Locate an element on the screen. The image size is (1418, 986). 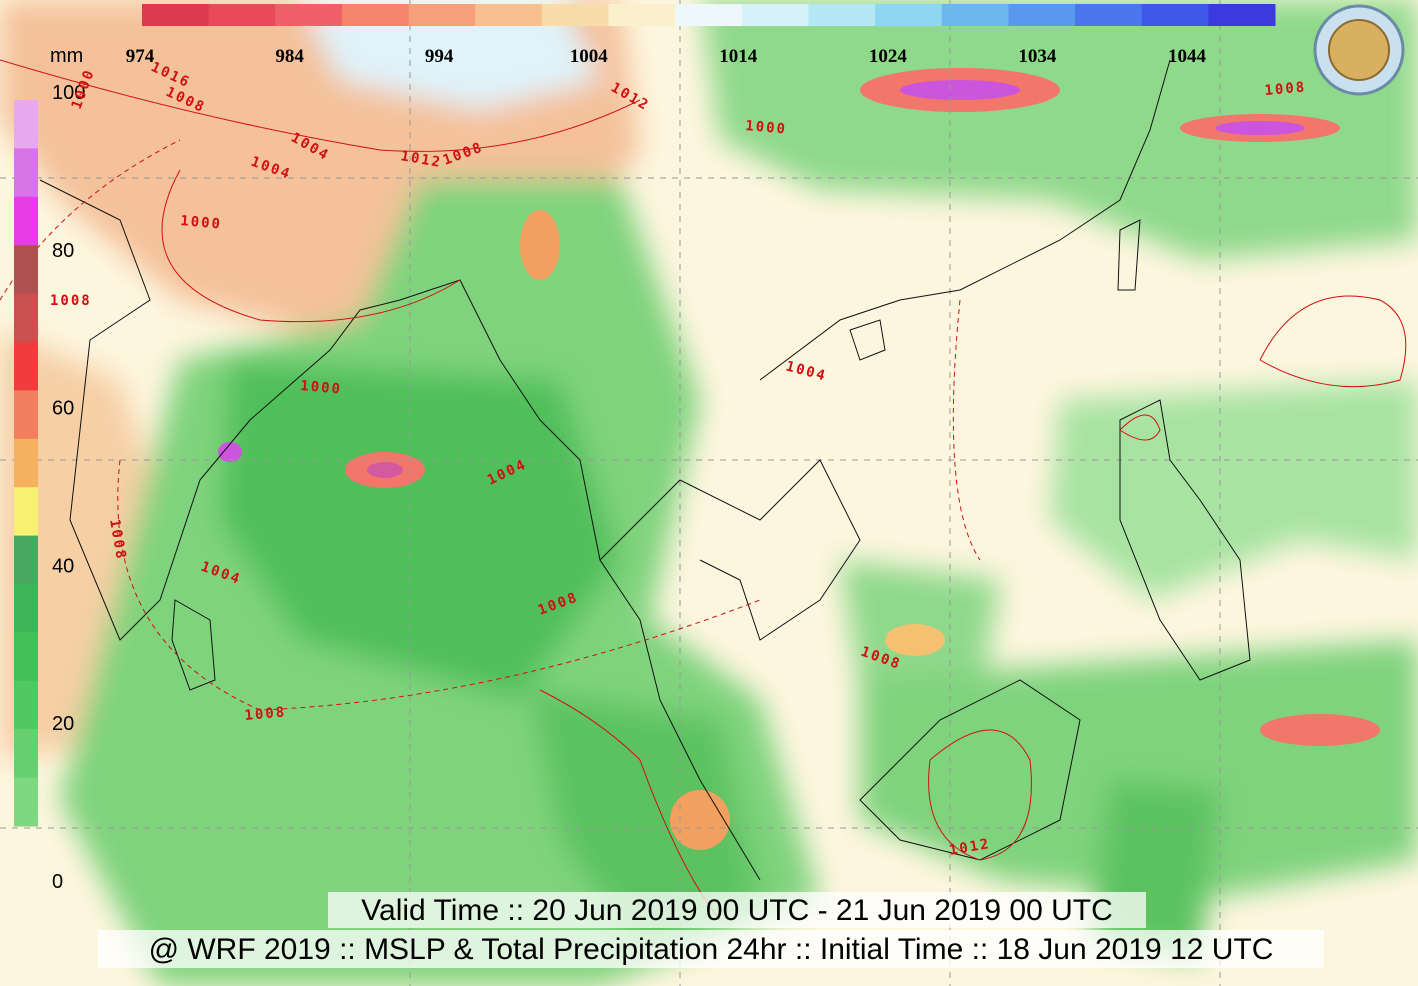
precip-tick-label: 20 is located at coordinates (63, 724).